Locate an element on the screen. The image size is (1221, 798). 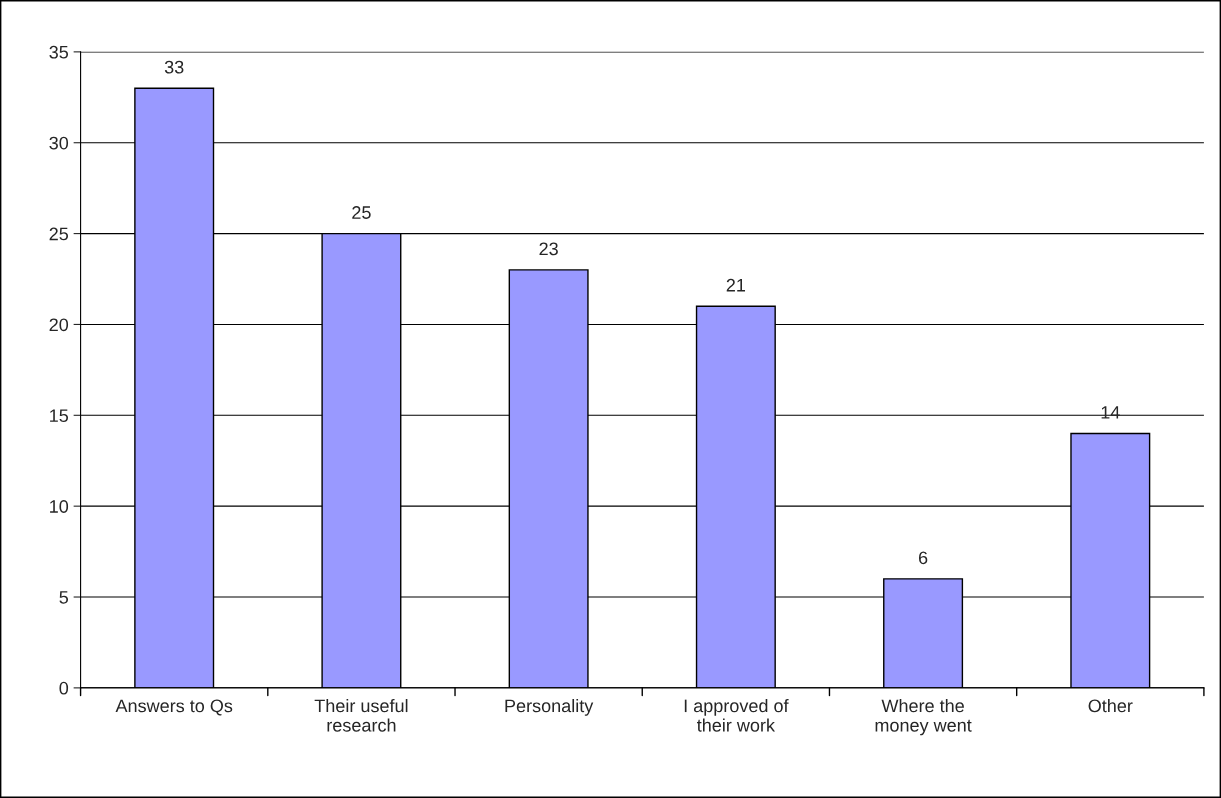
data-label: 25 is located at coordinates (361, 212).